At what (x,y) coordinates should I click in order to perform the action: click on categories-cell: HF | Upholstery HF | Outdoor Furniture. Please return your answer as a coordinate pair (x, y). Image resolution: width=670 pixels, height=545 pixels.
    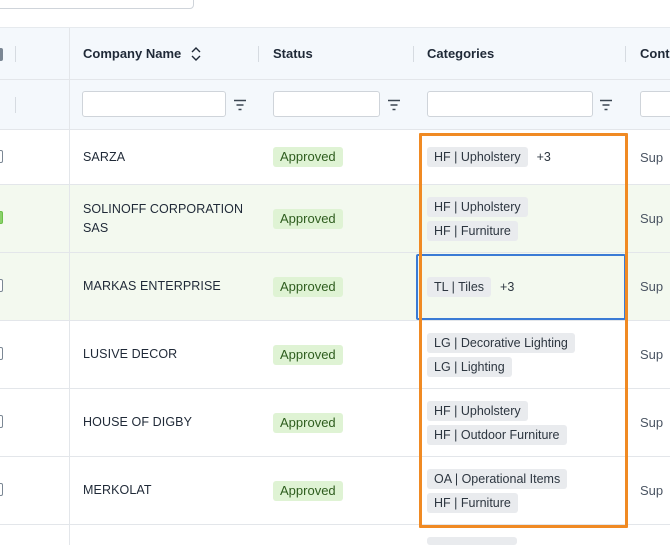
    Looking at the image, I should click on (520, 422).